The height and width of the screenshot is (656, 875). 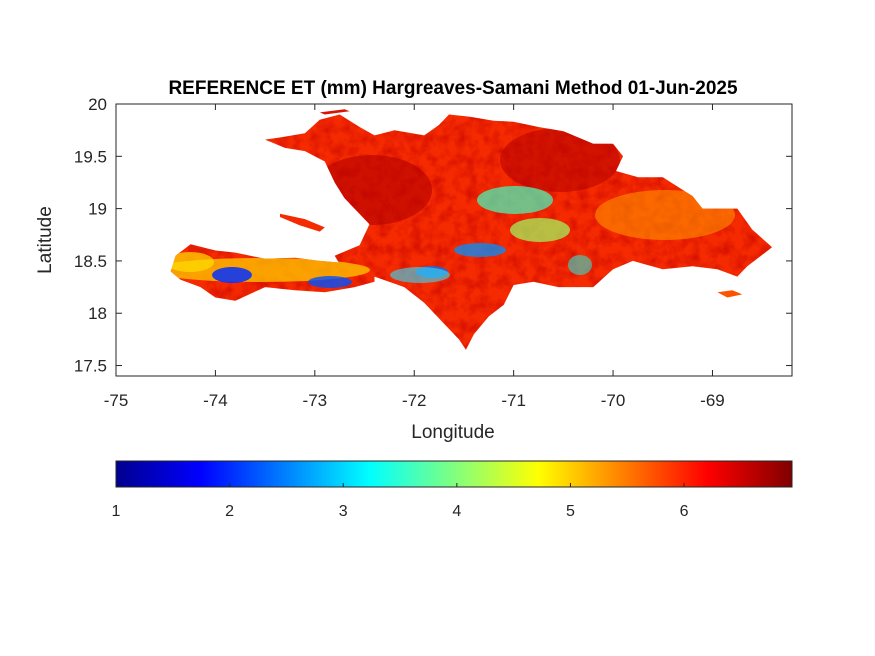 I want to click on y-tick-label: 19.5, so click(x=90, y=156).